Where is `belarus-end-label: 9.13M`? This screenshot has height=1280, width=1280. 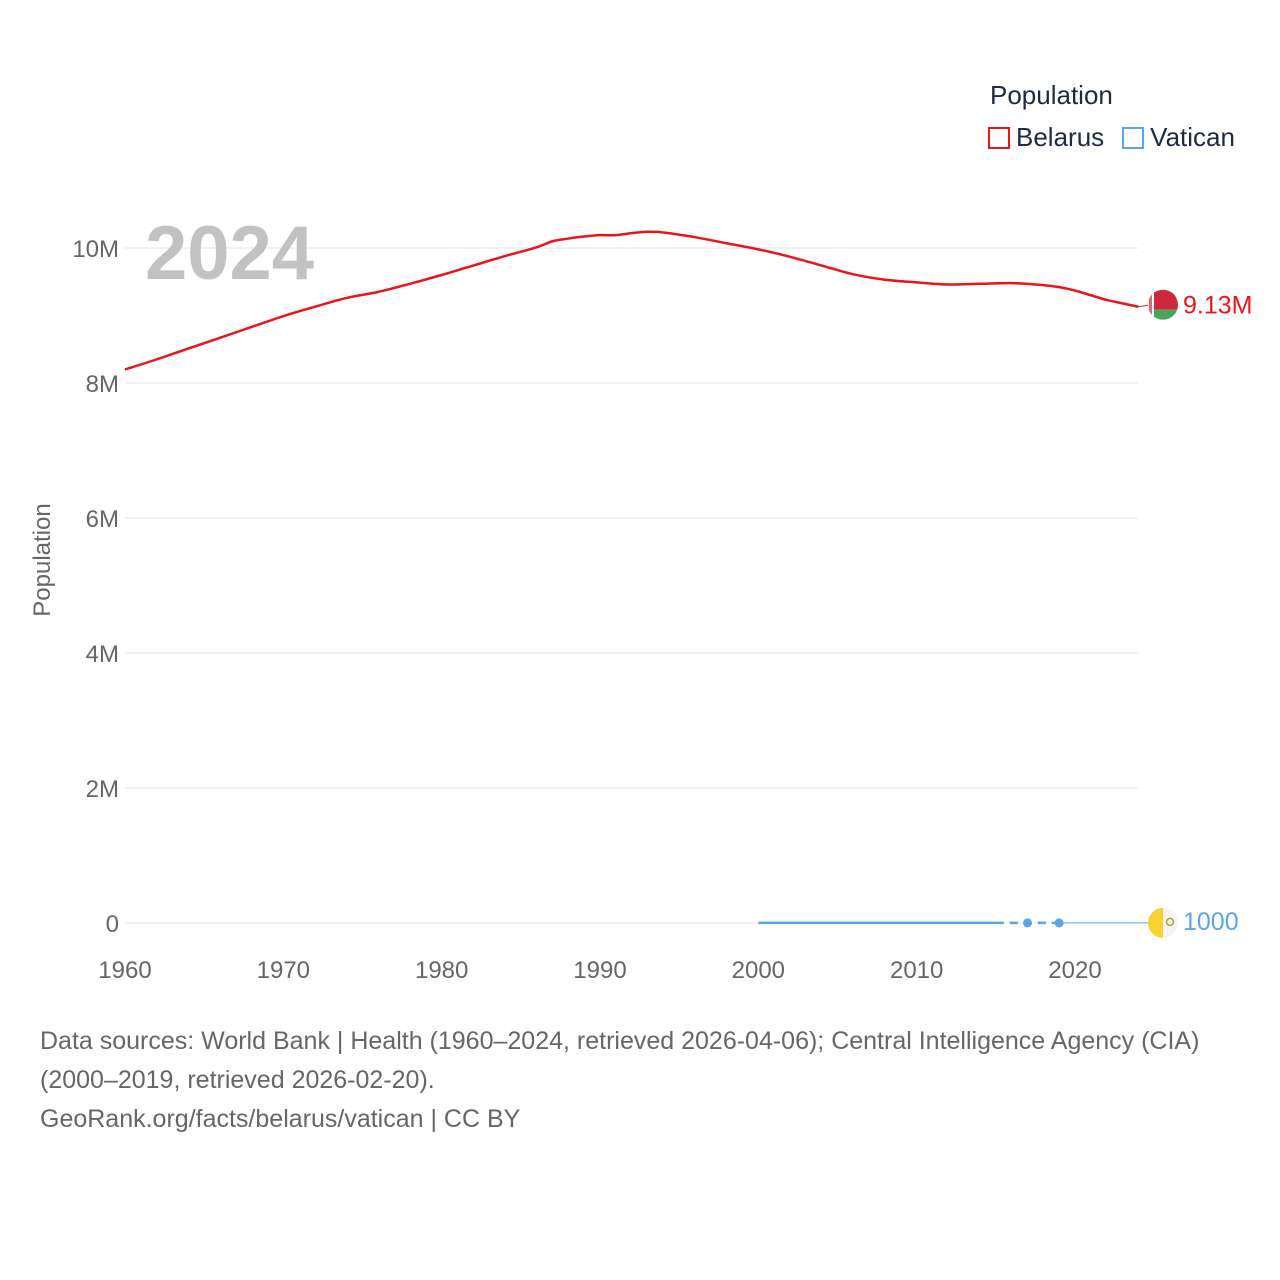 belarus-end-label: 9.13M is located at coordinates (1217, 306).